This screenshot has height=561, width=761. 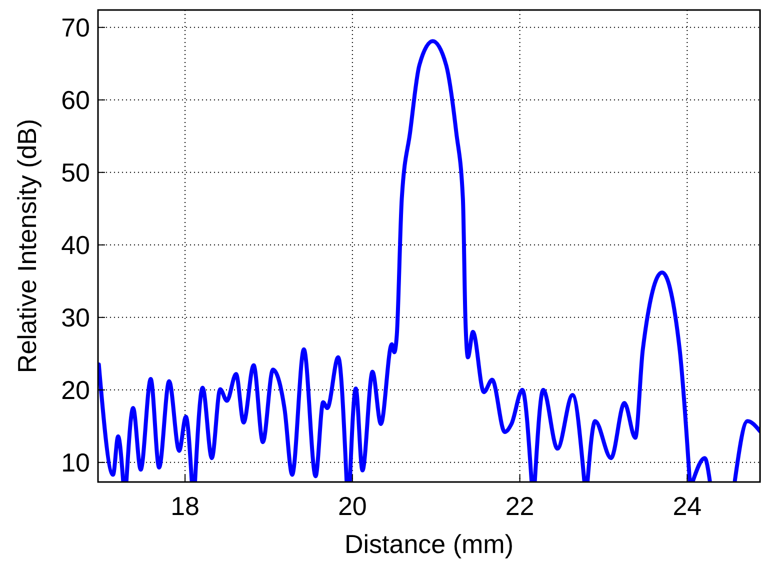 What do you see at coordinates (352, 506) in the screenshot?
I see `x-tick-label: 20` at bounding box center [352, 506].